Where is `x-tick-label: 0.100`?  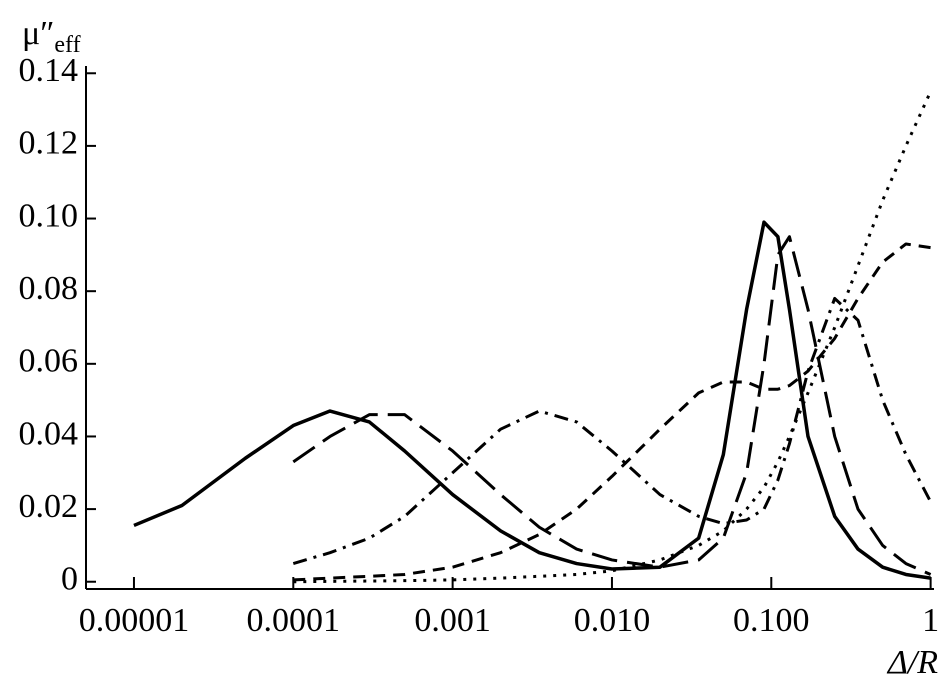 x-tick-label: 0.100 is located at coordinates (771, 620).